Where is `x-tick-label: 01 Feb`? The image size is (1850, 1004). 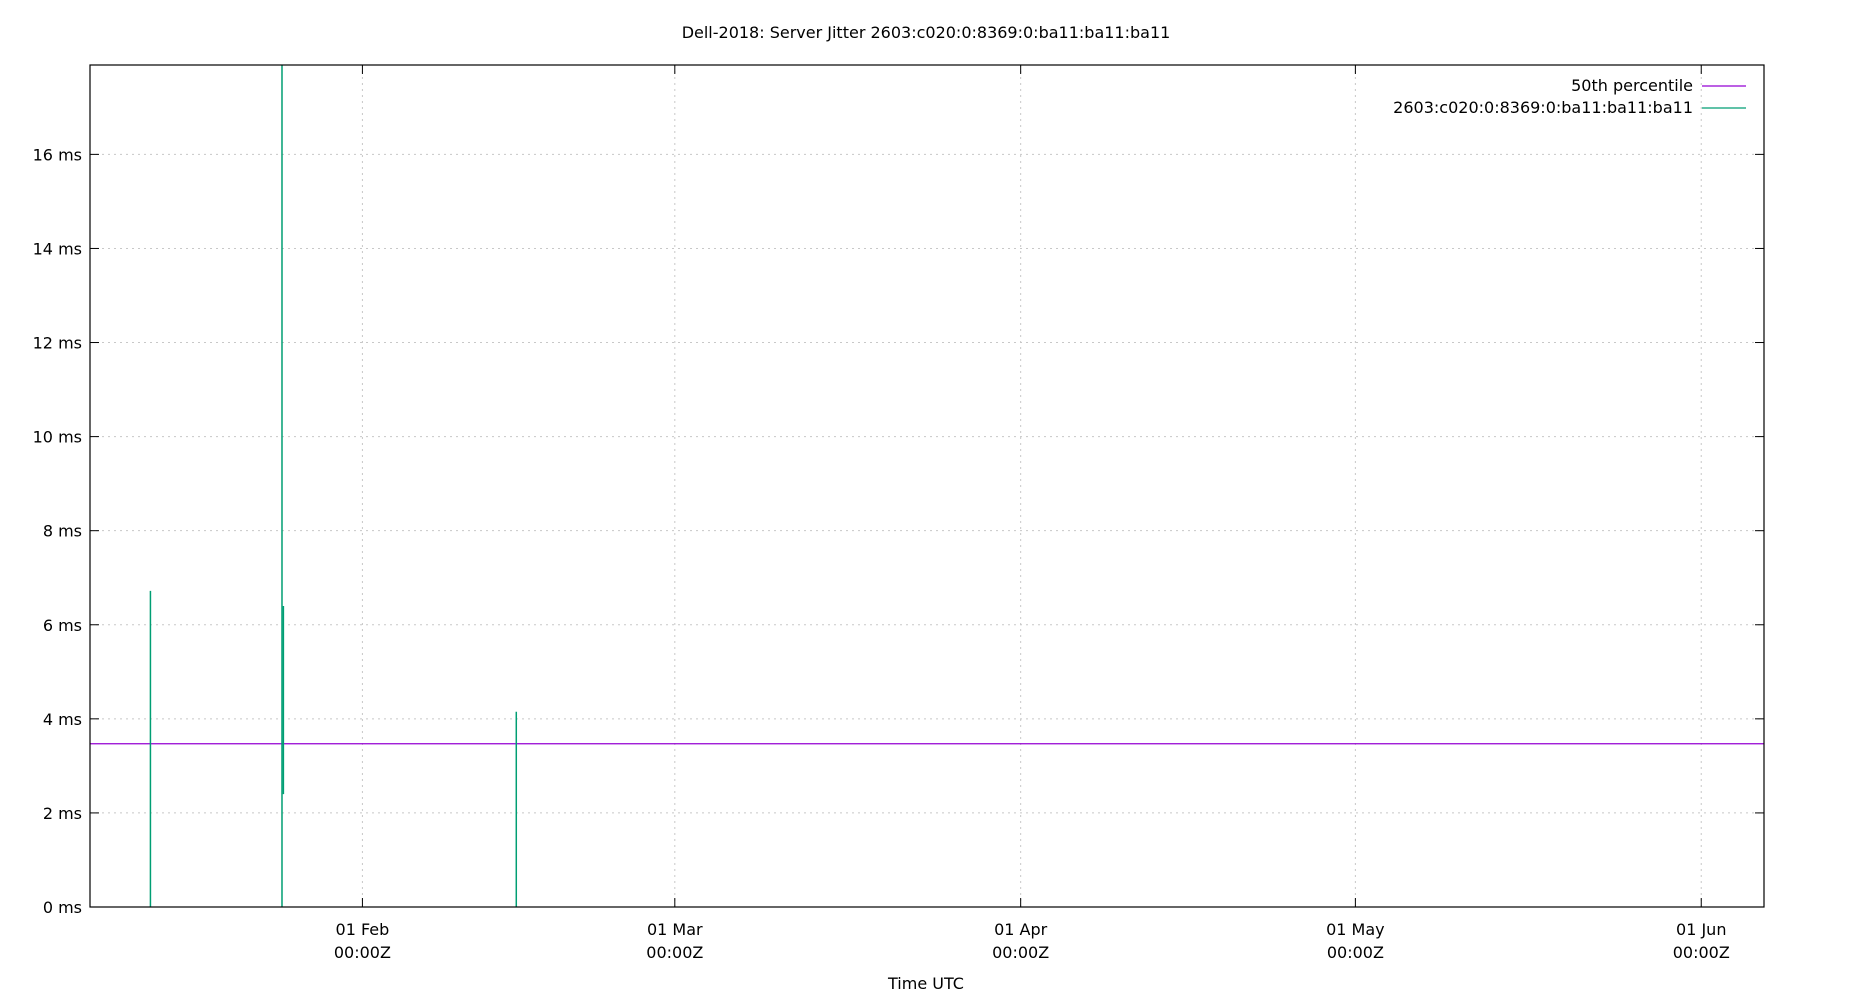 x-tick-label: 01 Feb is located at coordinates (363, 929).